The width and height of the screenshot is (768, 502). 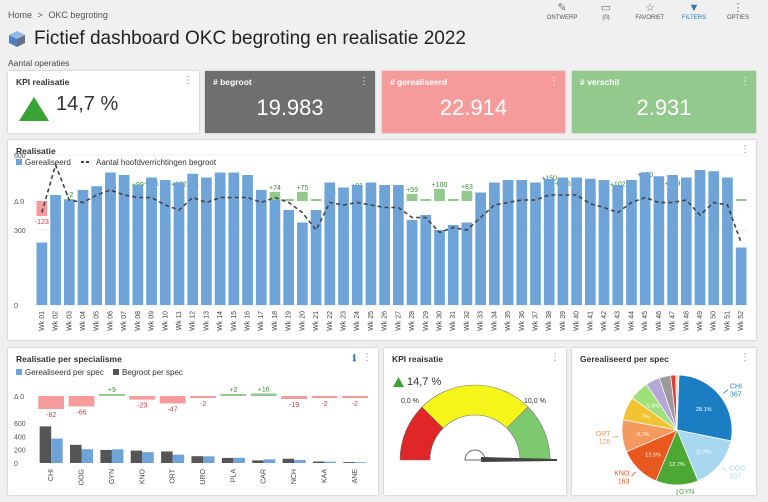 I want to click on toolbar-label: ONTWERP, so click(x=562, y=18).